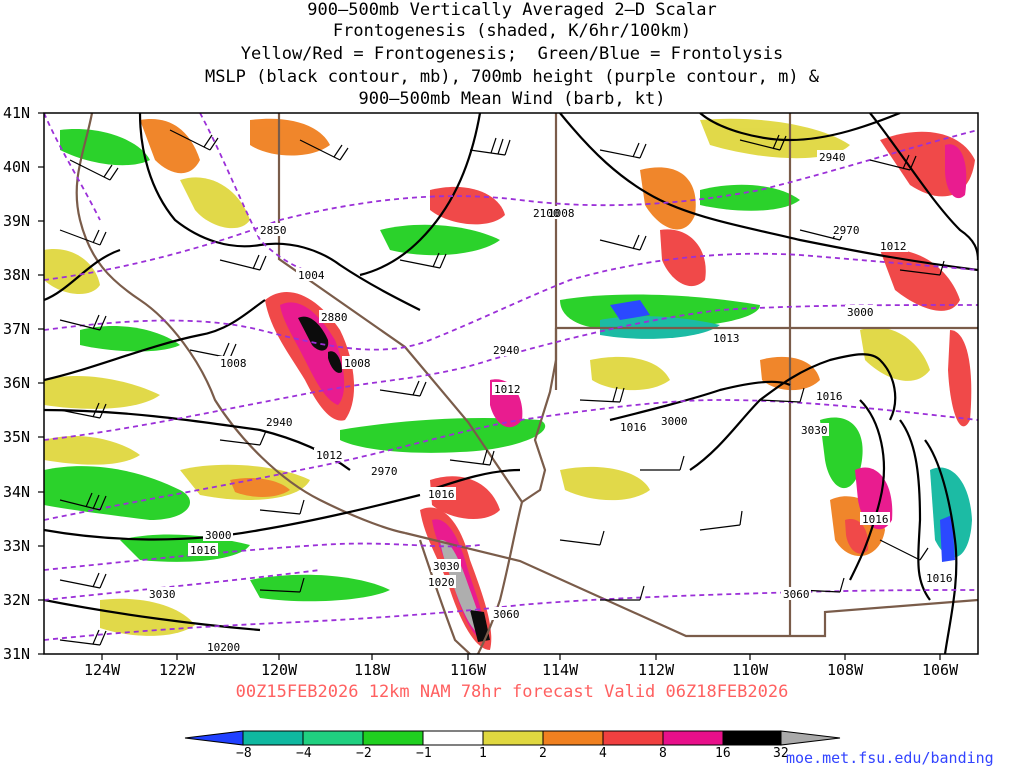 The width and height of the screenshot is (1024, 768). Describe the element at coordinates (483, 753) in the screenshot. I see `colorbar-label: 1` at that location.